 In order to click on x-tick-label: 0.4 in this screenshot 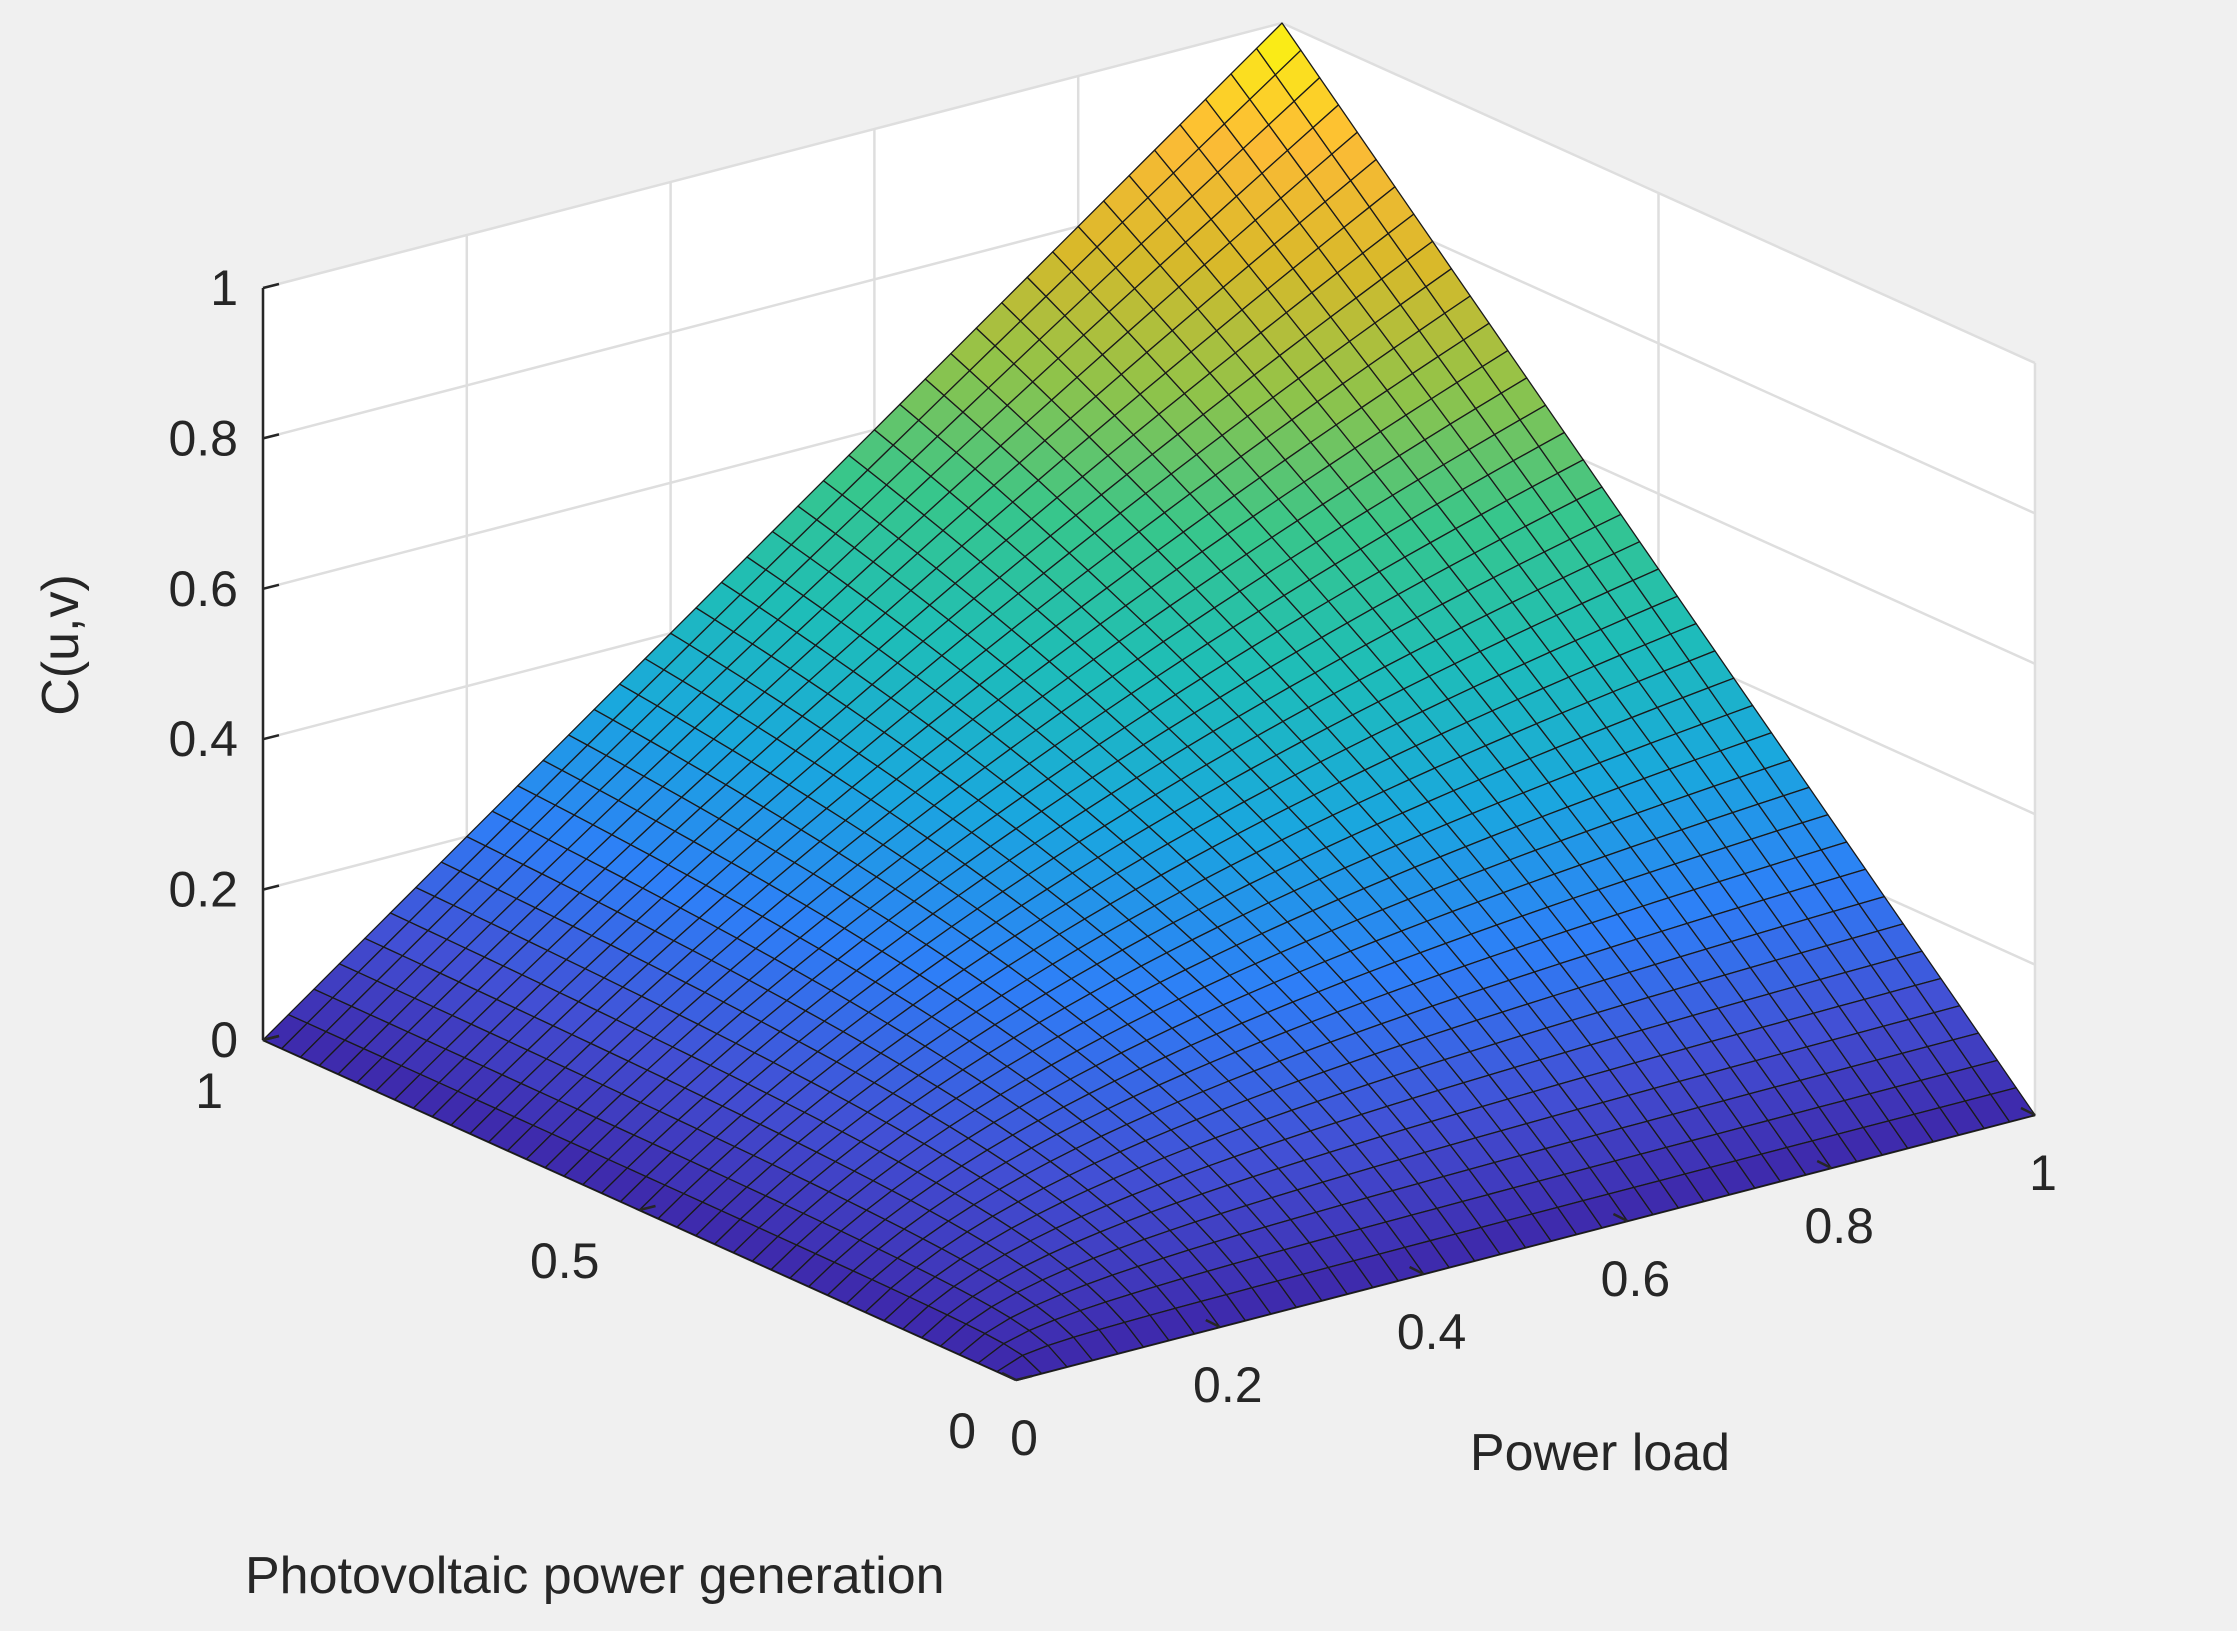, I will do `click(1432, 1332)`.